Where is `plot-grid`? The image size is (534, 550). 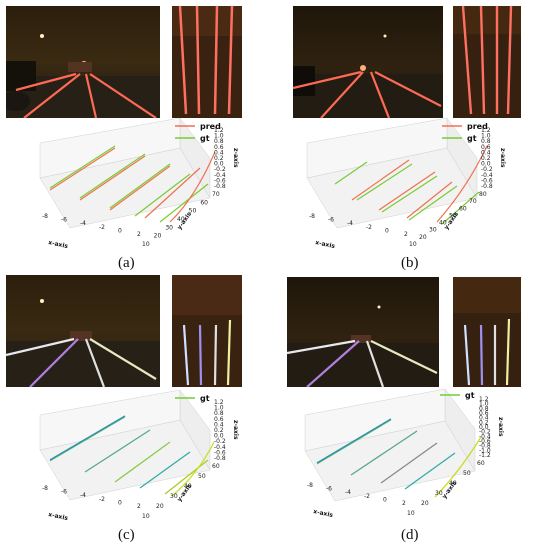
plot-grid is located at coordinates (125, 173).